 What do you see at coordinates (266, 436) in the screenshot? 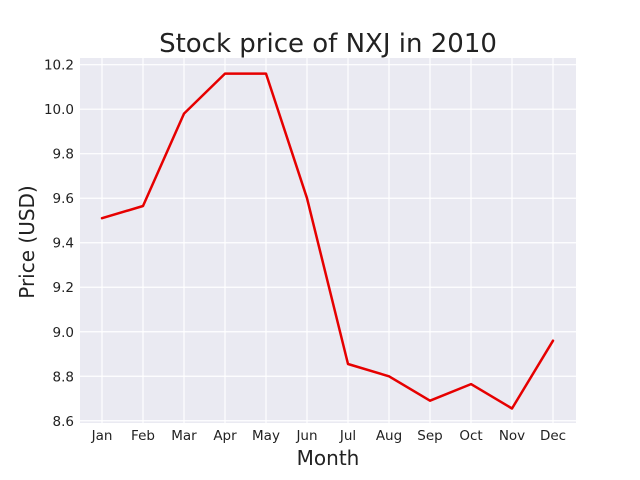
I see `x-tick-label: May` at bounding box center [266, 436].